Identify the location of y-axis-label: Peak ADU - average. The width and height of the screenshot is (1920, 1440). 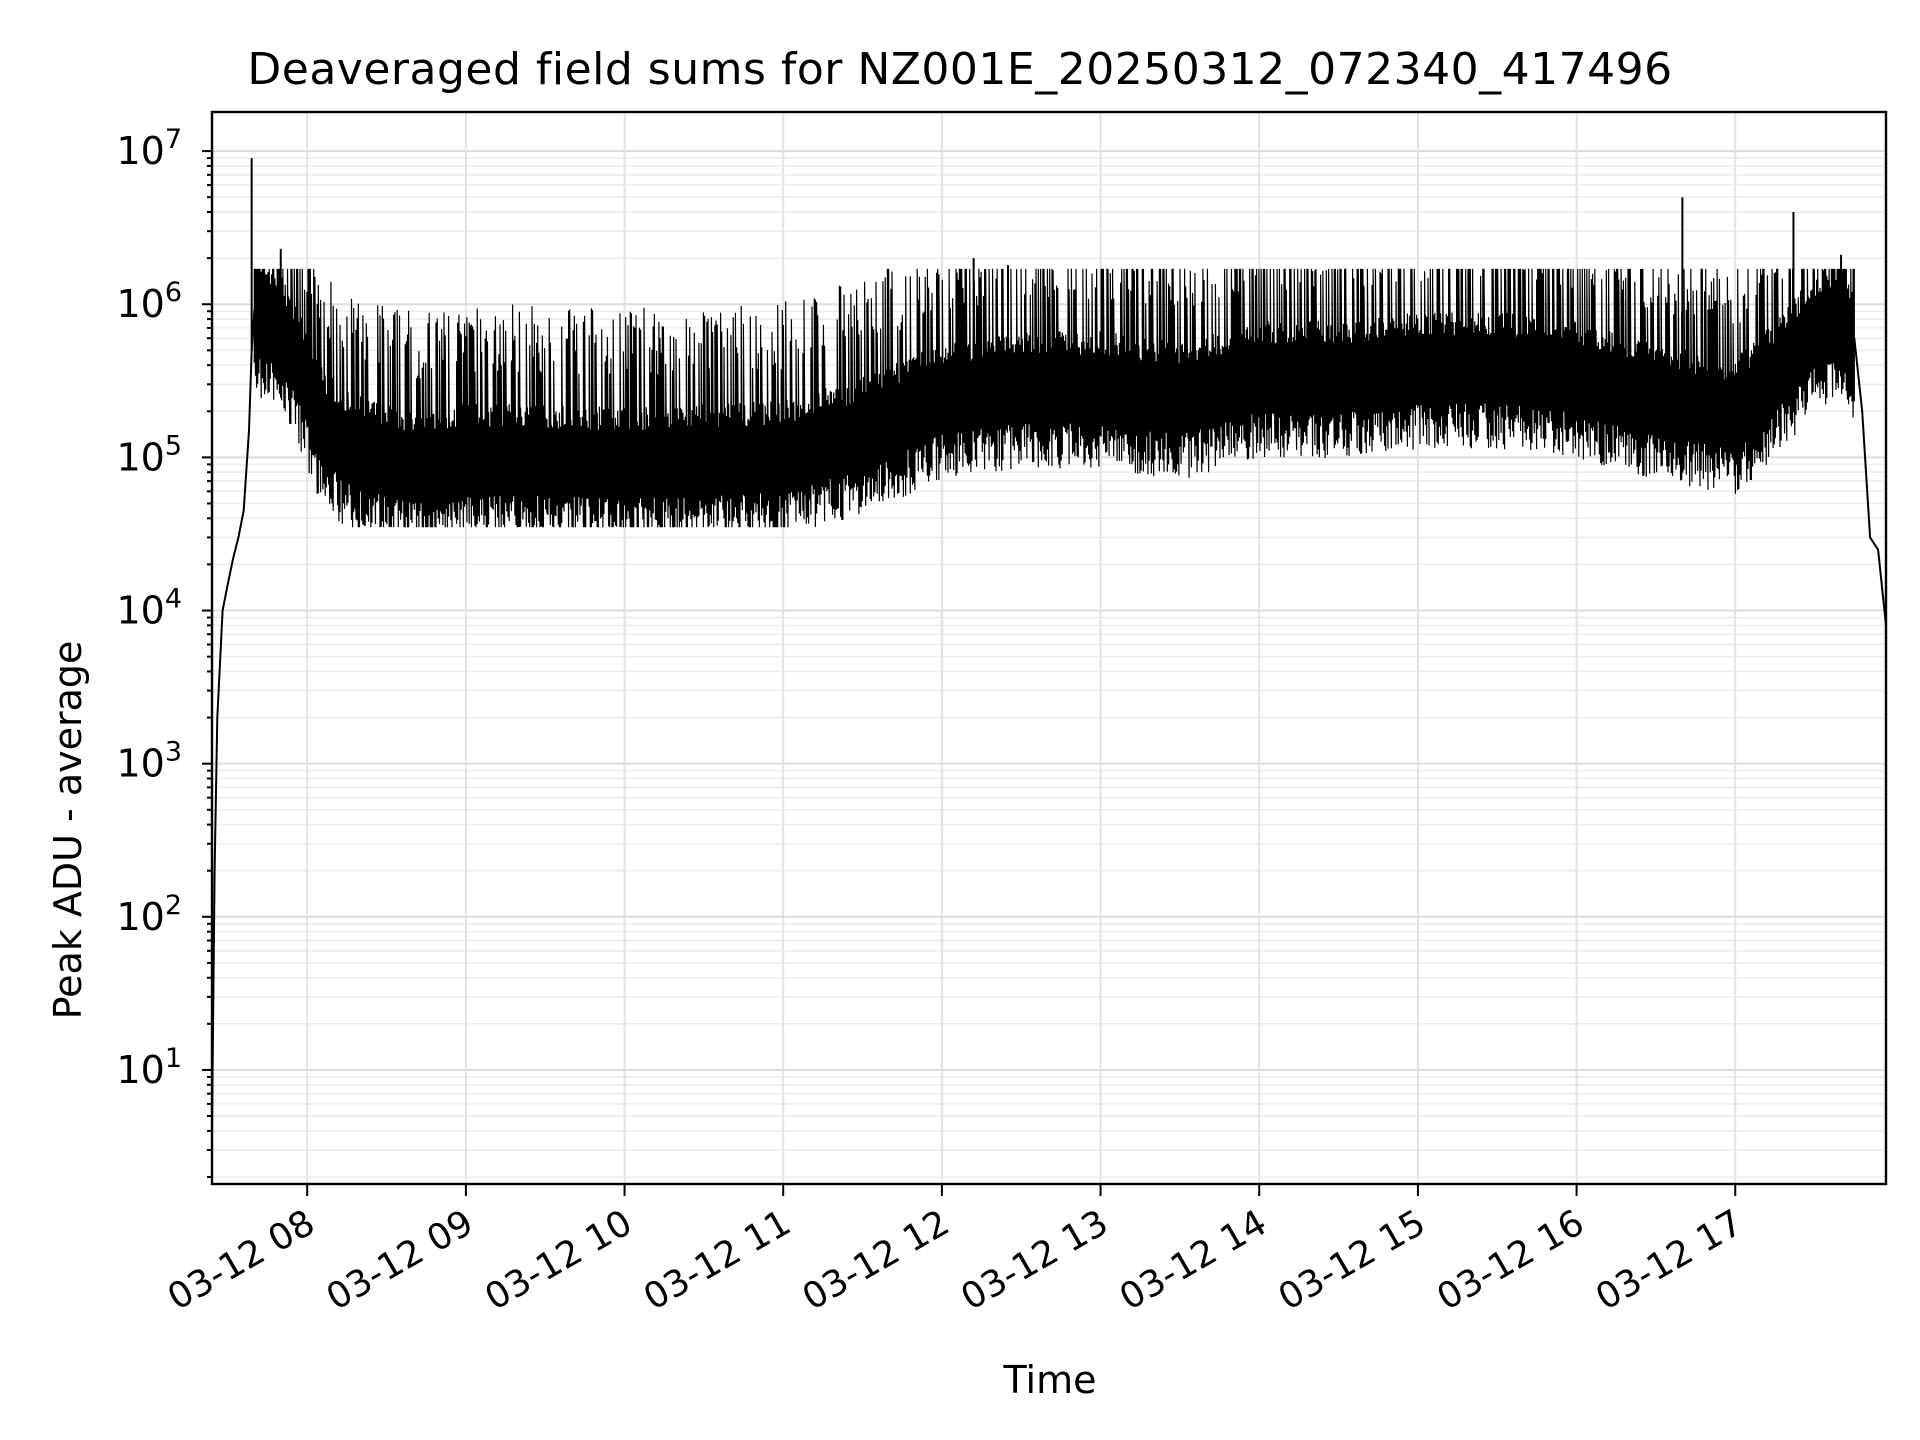
(68, 830).